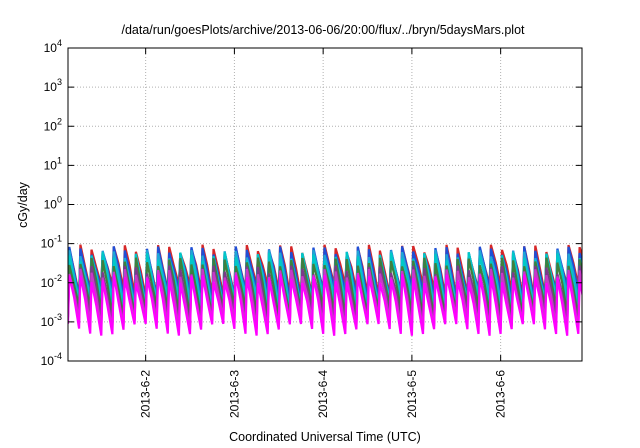 The width and height of the screenshot is (640, 448). I want to click on y-tick-label: 10¹, so click(53, 163).